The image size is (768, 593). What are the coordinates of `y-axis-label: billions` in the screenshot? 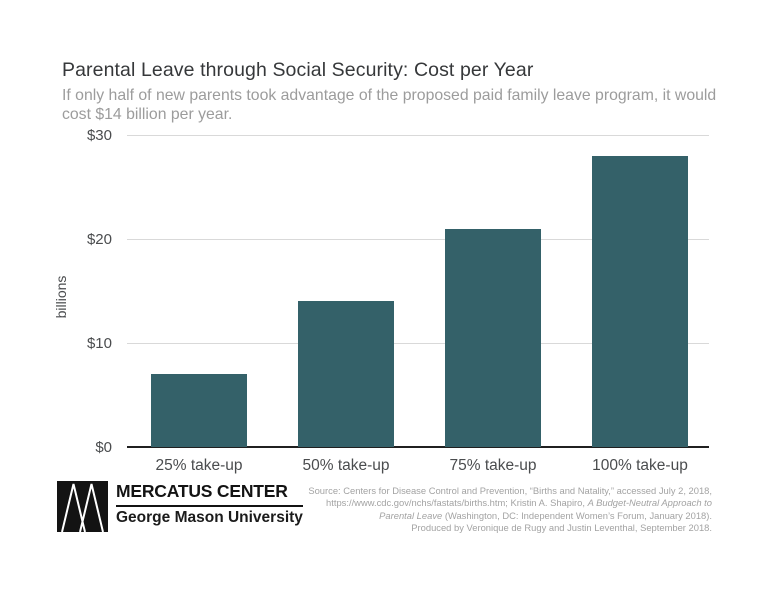 It's located at (61, 297).